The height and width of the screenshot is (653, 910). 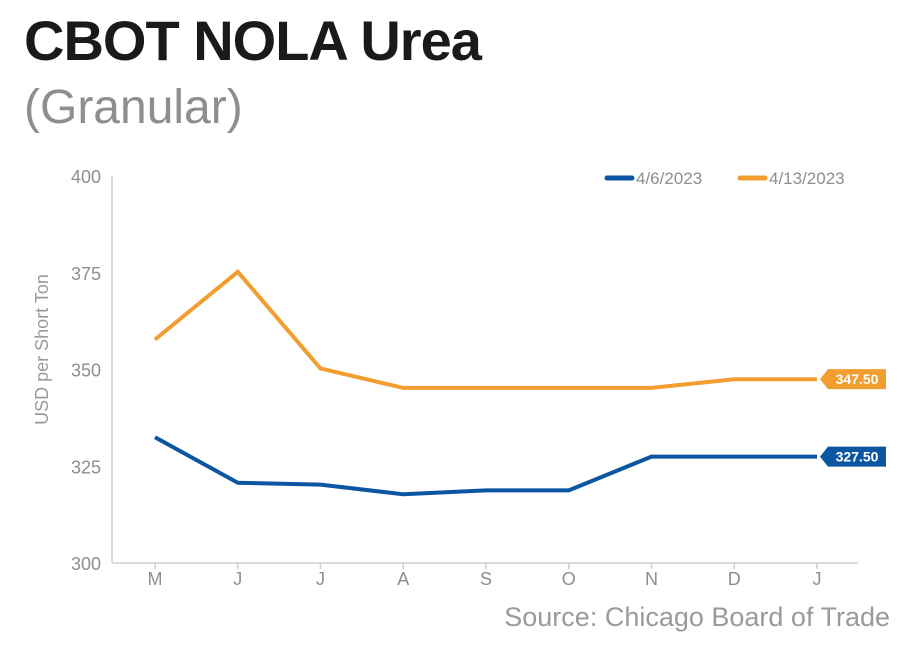 I want to click on x-tick-label: N, so click(x=651, y=579).